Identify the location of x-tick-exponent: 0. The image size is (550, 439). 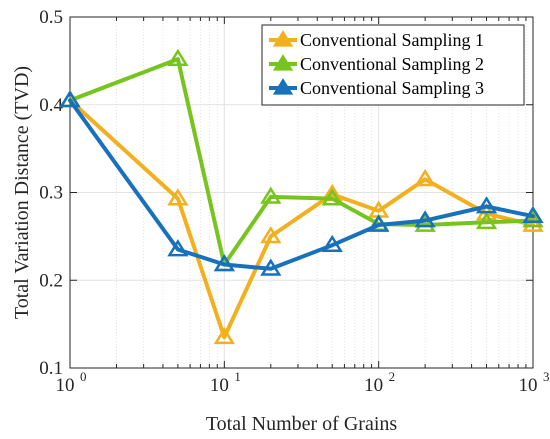
(83, 376).